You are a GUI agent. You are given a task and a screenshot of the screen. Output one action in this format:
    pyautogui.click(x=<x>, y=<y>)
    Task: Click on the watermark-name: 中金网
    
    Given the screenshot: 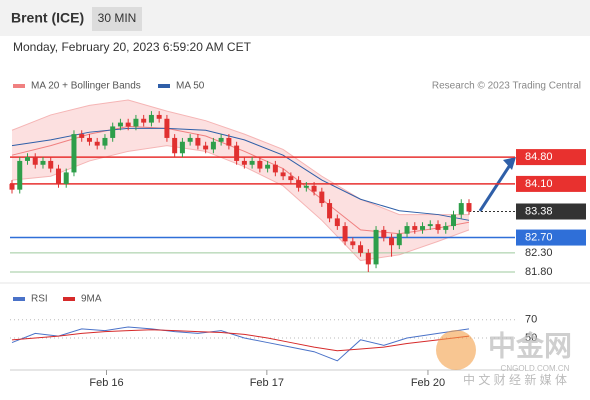 What is the action you would take?
    pyautogui.click(x=530, y=345)
    